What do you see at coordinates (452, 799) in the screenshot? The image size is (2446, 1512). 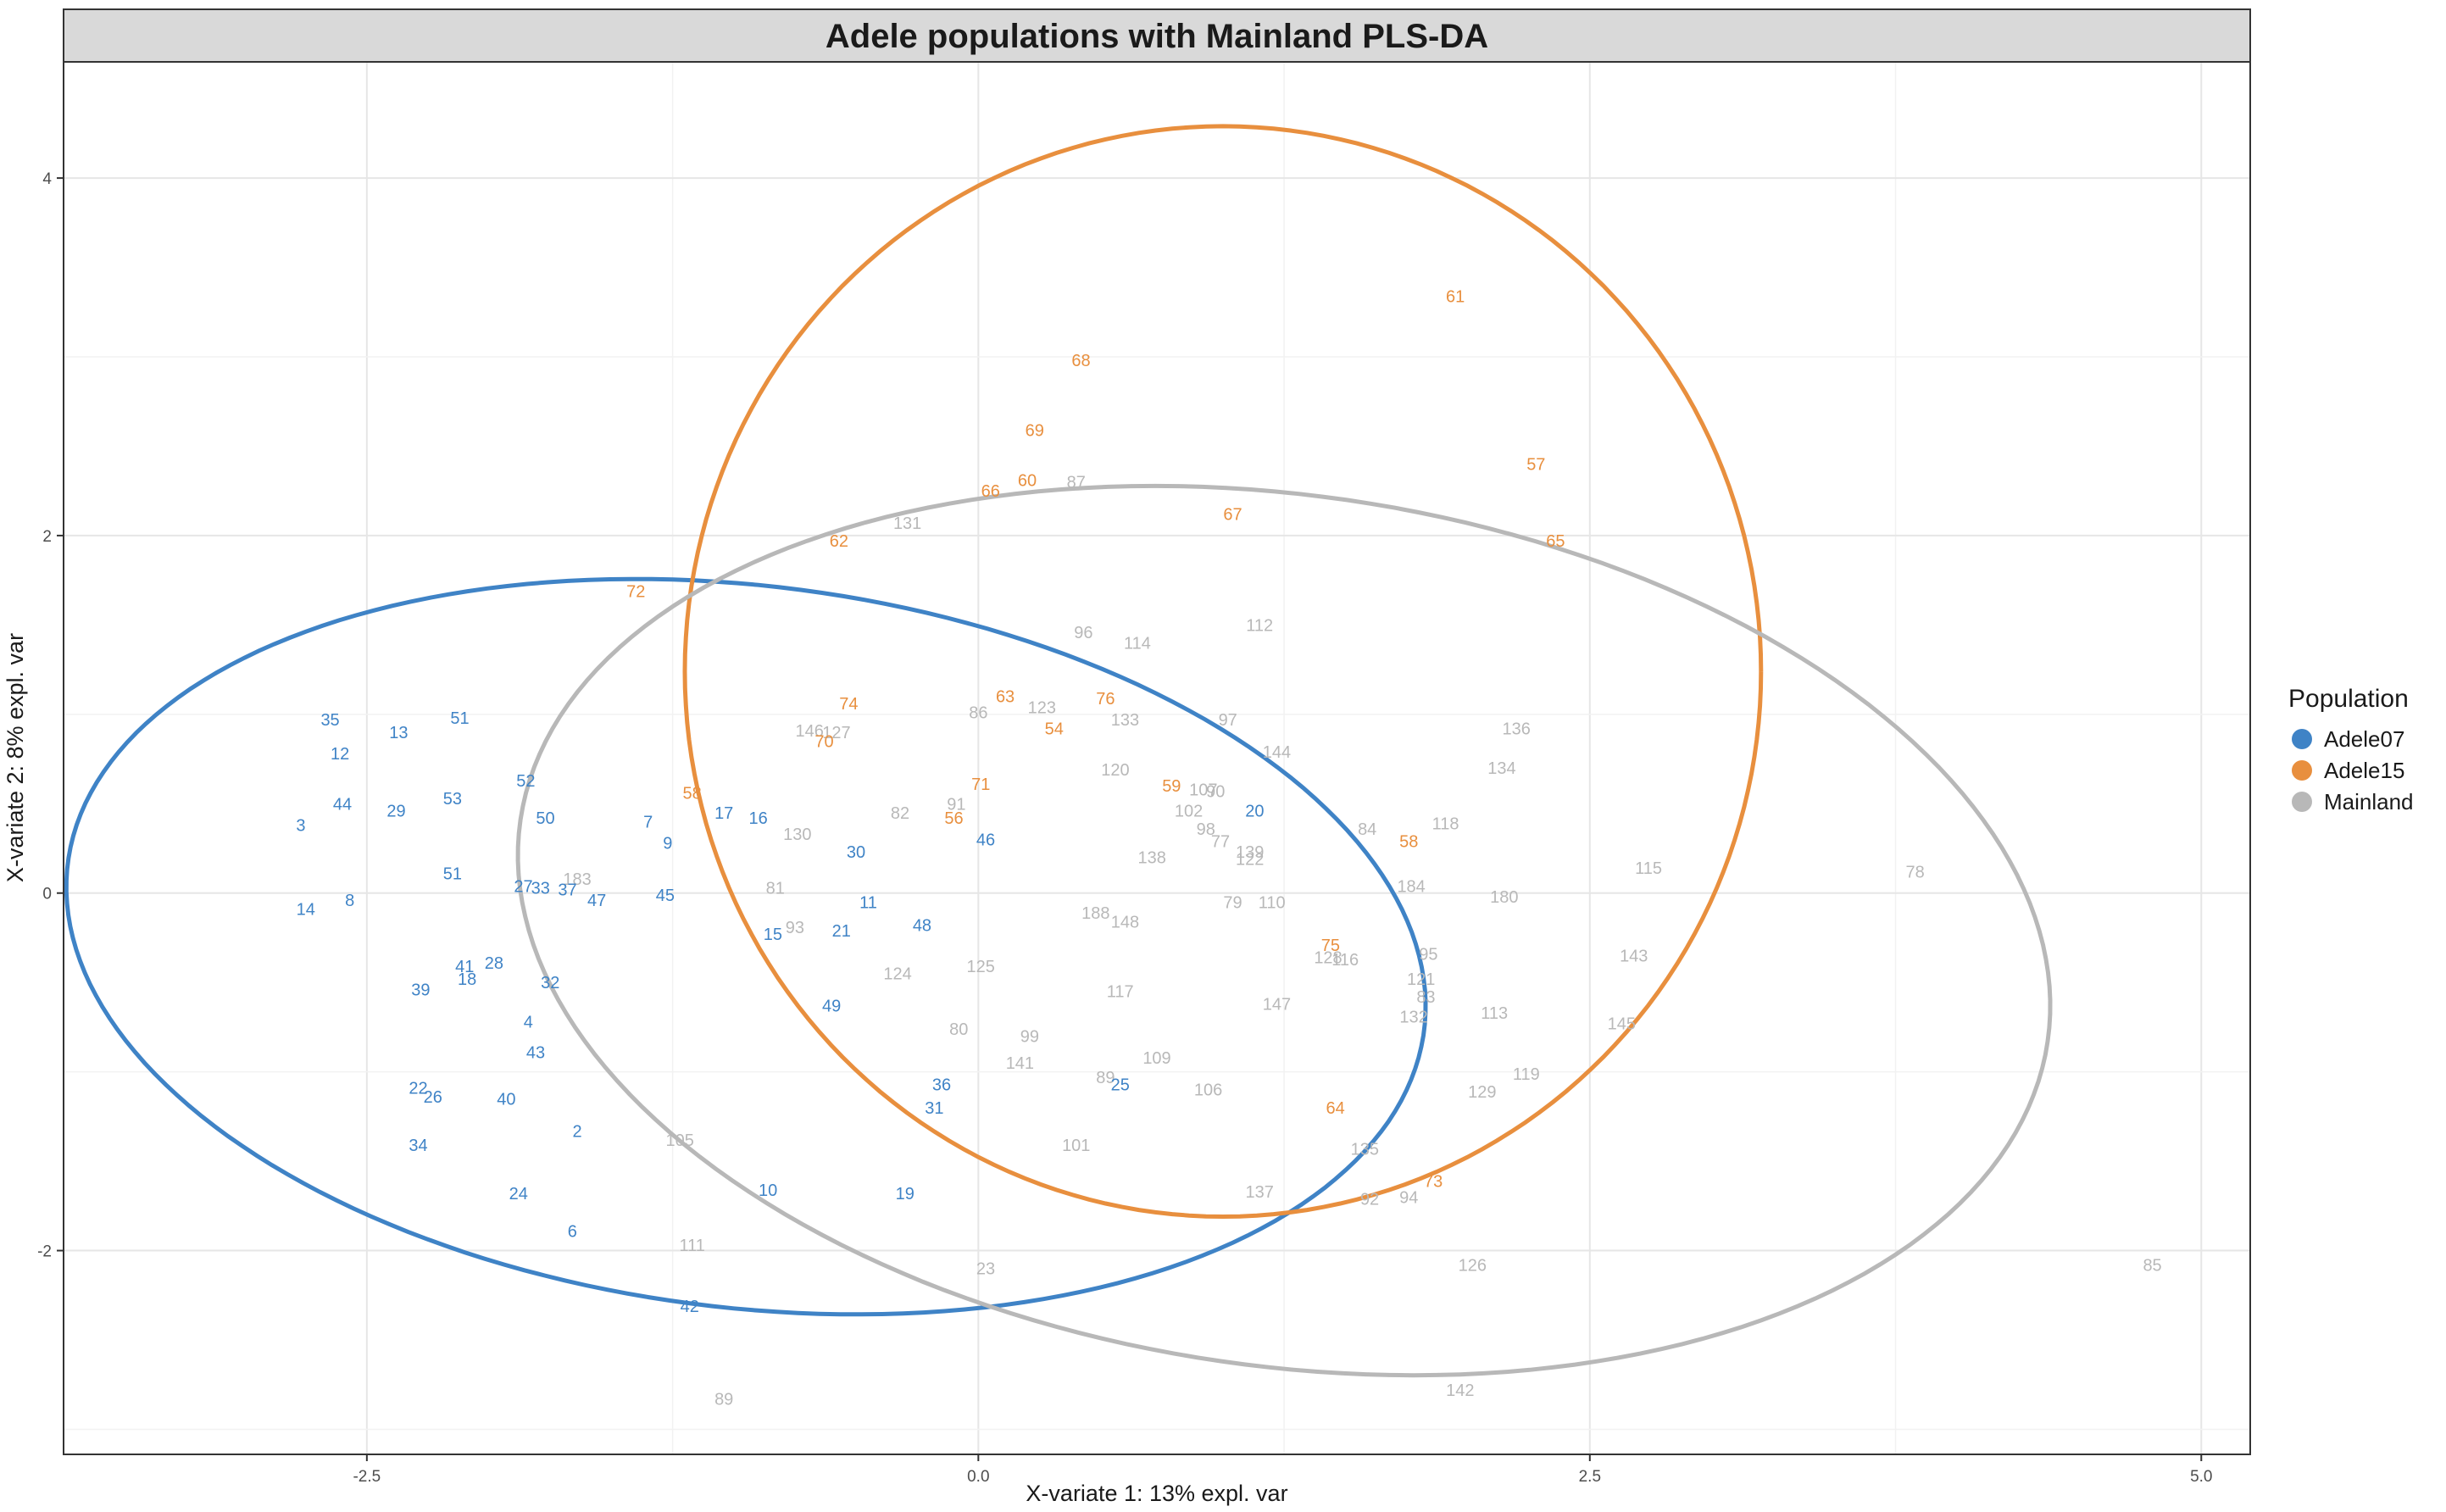 I see `point-adele07: 53` at bounding box center [452, 799].